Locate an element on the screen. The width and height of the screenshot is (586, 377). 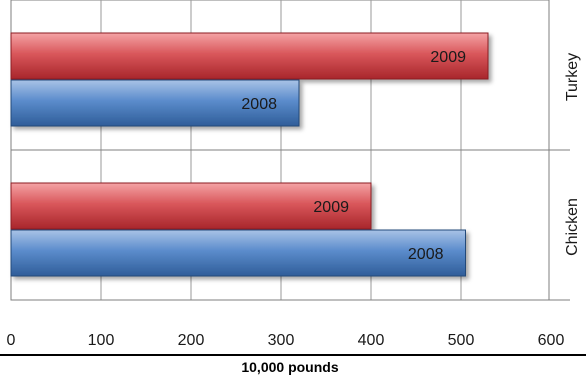
bar-turkey-2009 is located at coordinates (249, 56).